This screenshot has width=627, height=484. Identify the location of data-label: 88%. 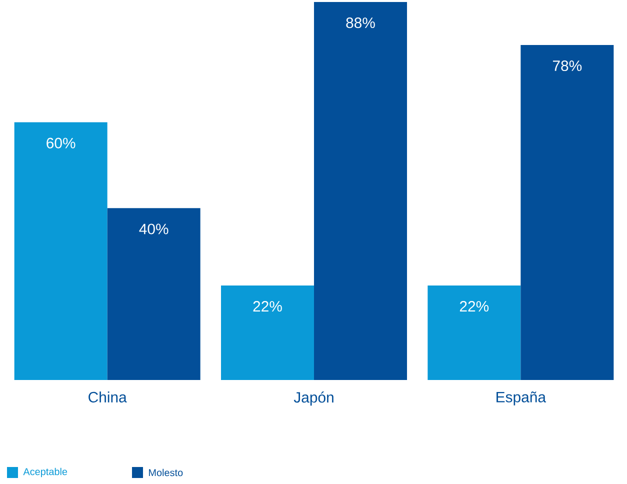
(360, 23).